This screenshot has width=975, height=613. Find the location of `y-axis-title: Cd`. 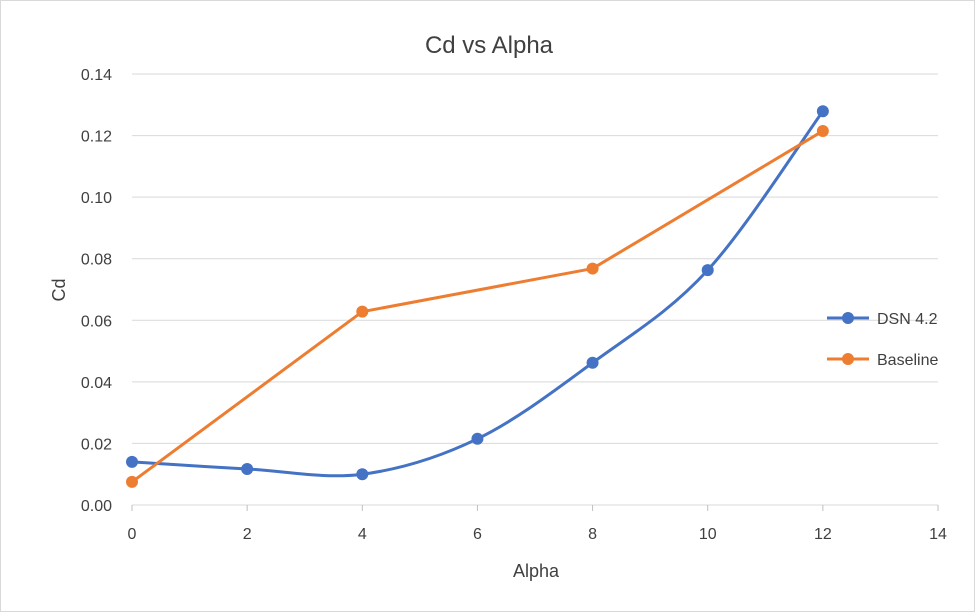

y-axis-title: Cd is located at coordinates (59, 289).